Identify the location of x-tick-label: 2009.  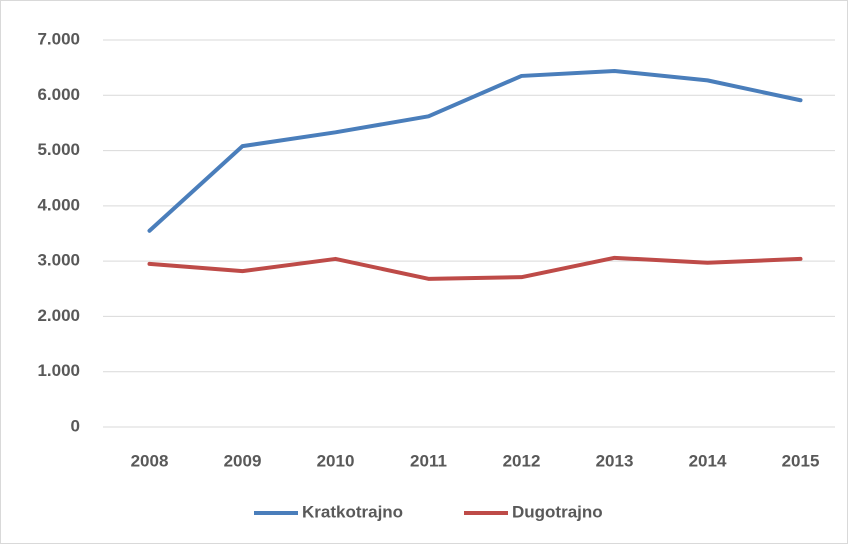
(243, 460).